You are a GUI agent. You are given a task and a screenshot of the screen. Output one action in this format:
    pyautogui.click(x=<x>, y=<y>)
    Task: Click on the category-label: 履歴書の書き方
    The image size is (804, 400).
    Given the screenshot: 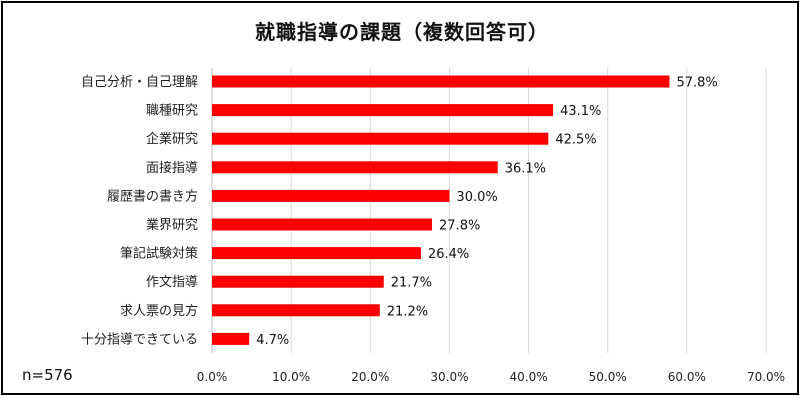 What is the action you would take?
    pyautogui.click(x=152, y=196)
    